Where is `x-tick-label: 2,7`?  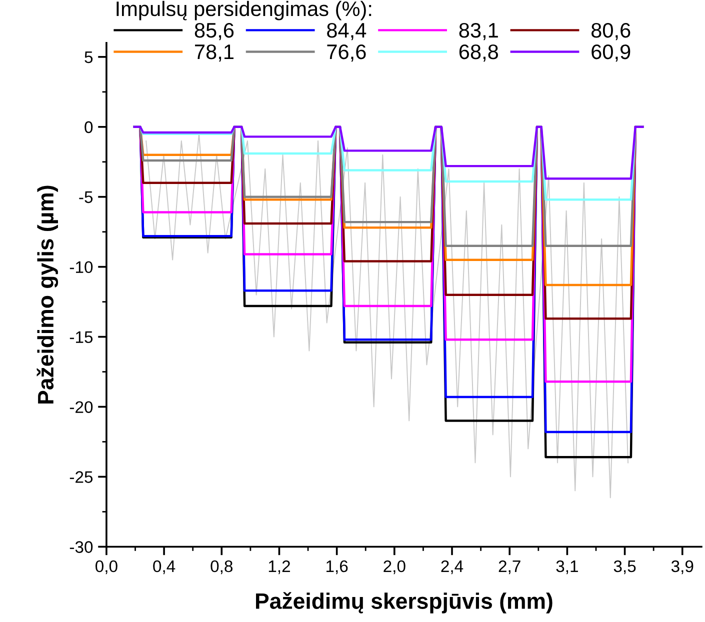 x-tick-label: 2,7 is located at coordinates (509, 567).